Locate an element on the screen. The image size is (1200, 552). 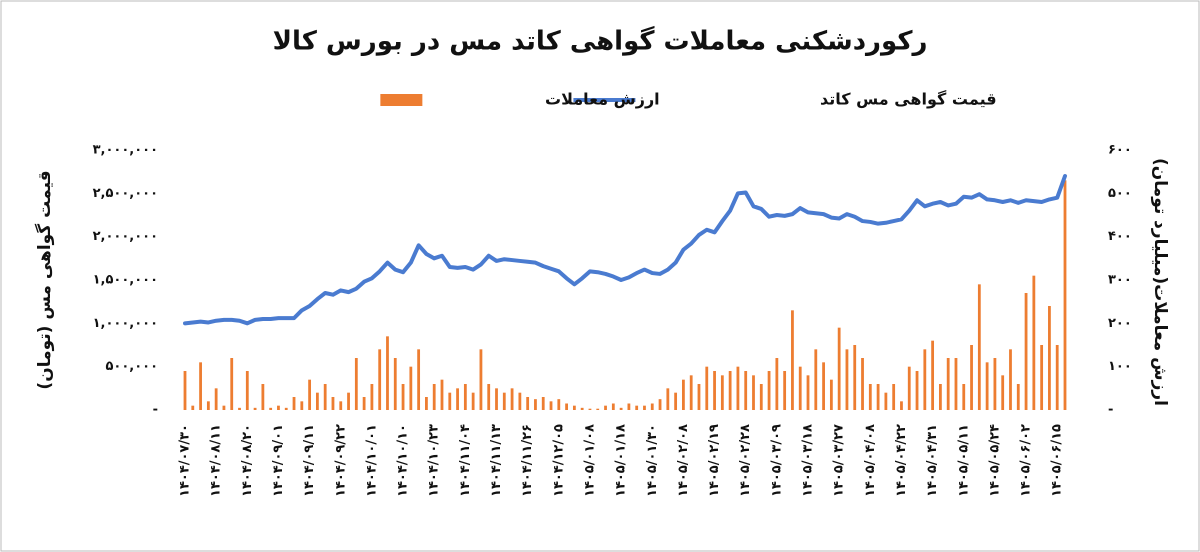
legend-label: ارزش معاملات is located at coordinates (602, 99).